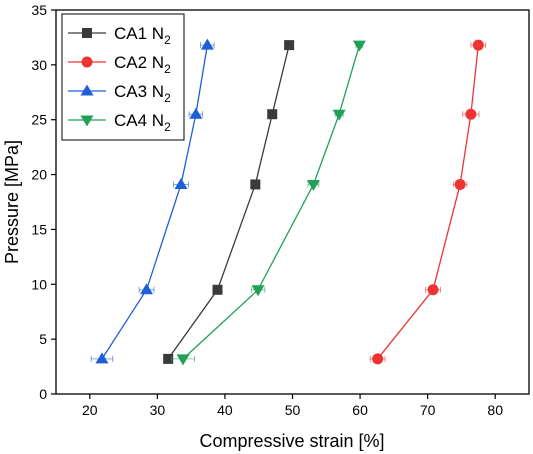 The width and height of the screenshot is (533, 454). Describe the element at coordinates (158, 410) in the screenshot. I see `x-tick-label: 30` at that location.